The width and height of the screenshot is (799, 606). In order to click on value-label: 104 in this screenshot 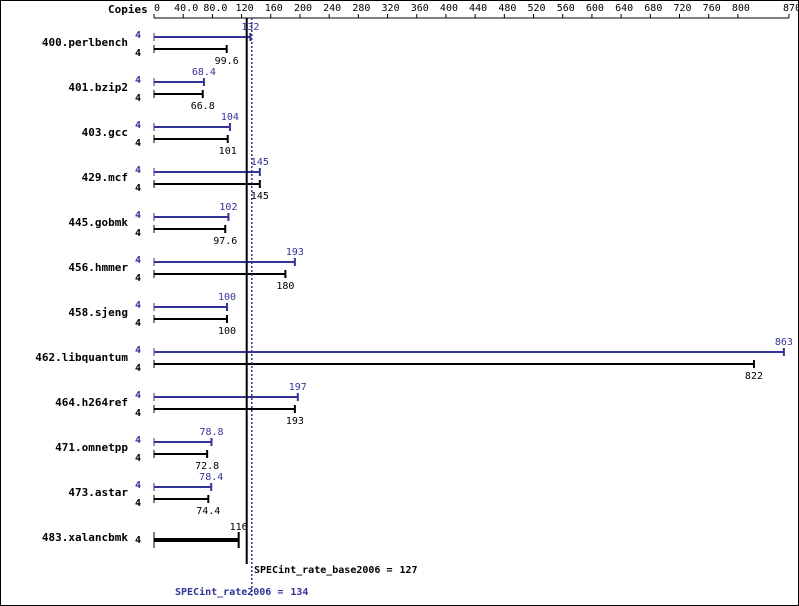, I will do `click(230, 117)`.